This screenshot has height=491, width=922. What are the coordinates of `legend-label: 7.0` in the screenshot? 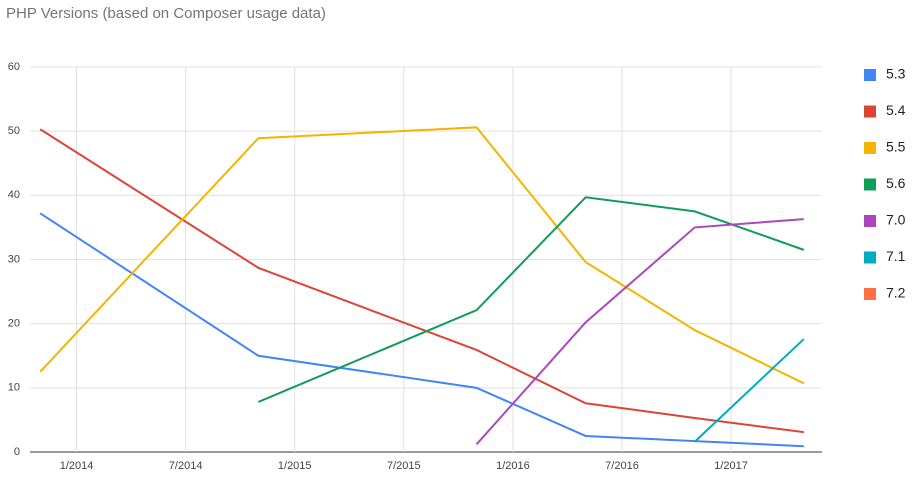 It's located at (896, 220).